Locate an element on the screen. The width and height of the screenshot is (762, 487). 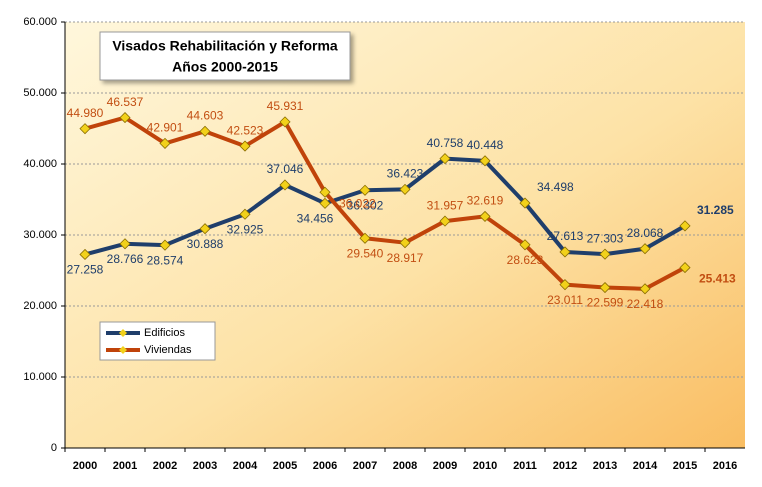
data-label: 28.574 is located at coordinates (165, 260).